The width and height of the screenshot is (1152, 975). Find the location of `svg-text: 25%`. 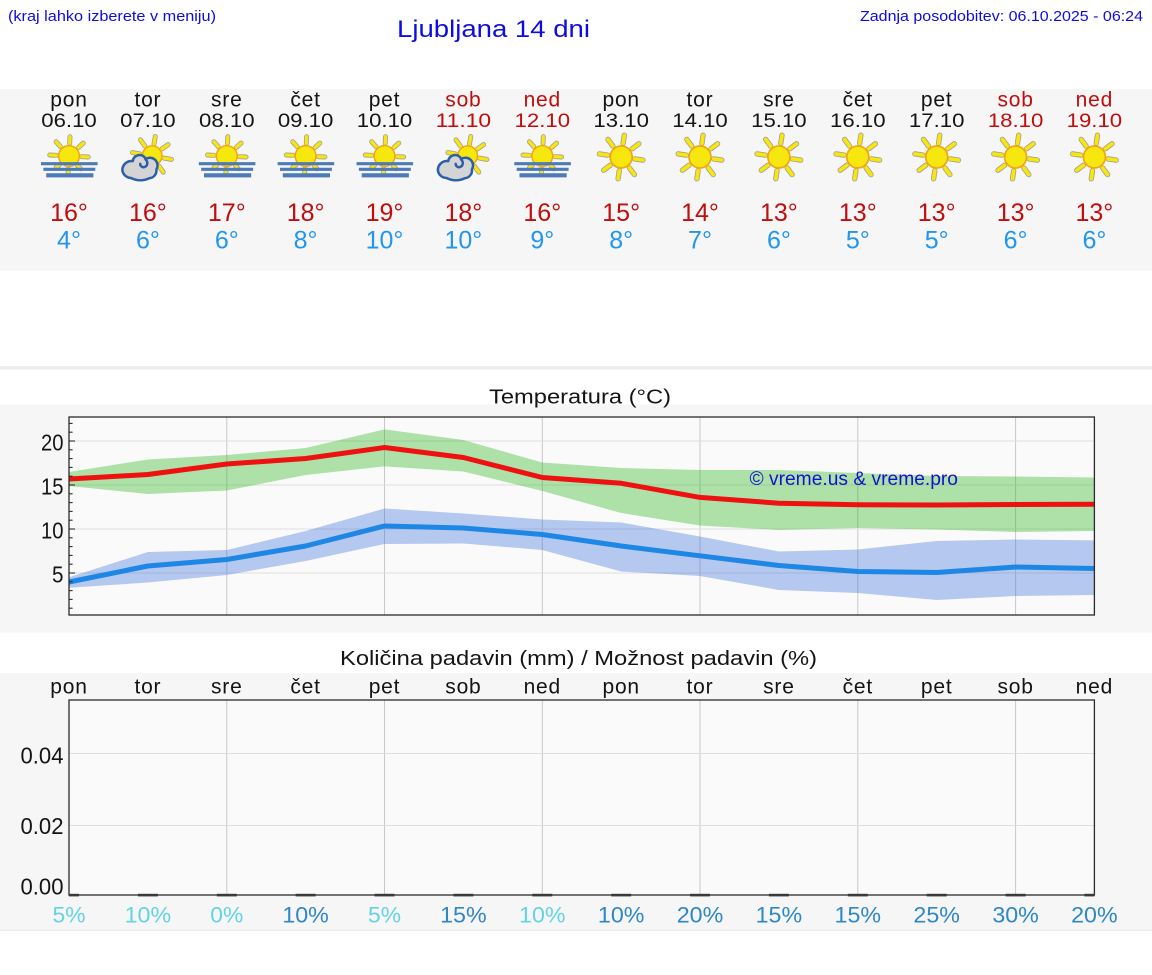

svg-text: 25% is located at coordinates (936, 915).